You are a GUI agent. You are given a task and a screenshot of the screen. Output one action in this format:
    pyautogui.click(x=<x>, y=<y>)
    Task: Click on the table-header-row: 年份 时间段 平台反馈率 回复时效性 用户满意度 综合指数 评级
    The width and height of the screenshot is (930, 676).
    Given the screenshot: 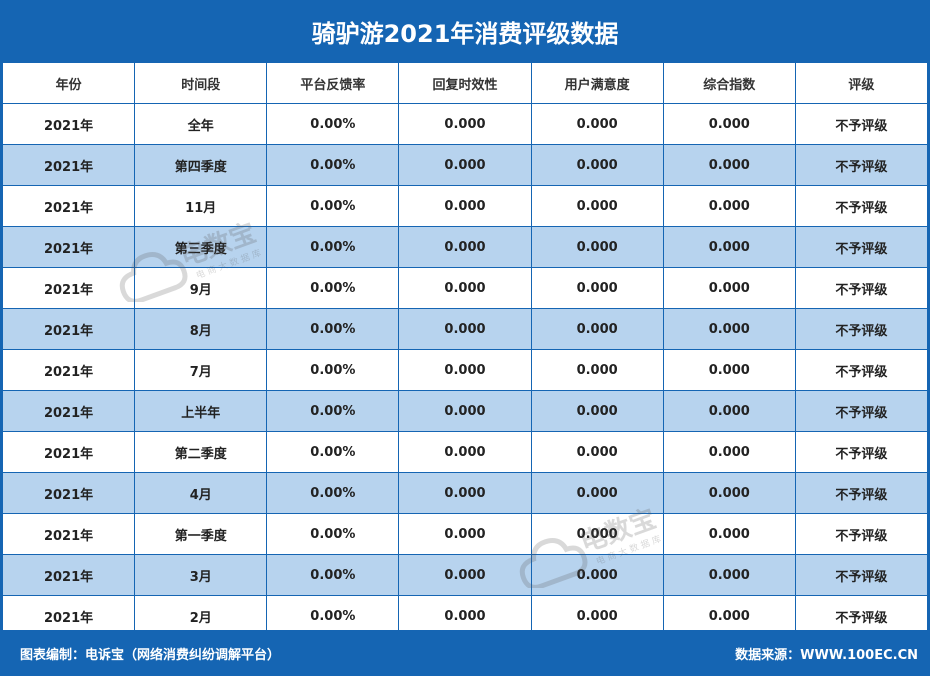 What is the action you would take?
    pyautogui.click(x=465, y=83)
    